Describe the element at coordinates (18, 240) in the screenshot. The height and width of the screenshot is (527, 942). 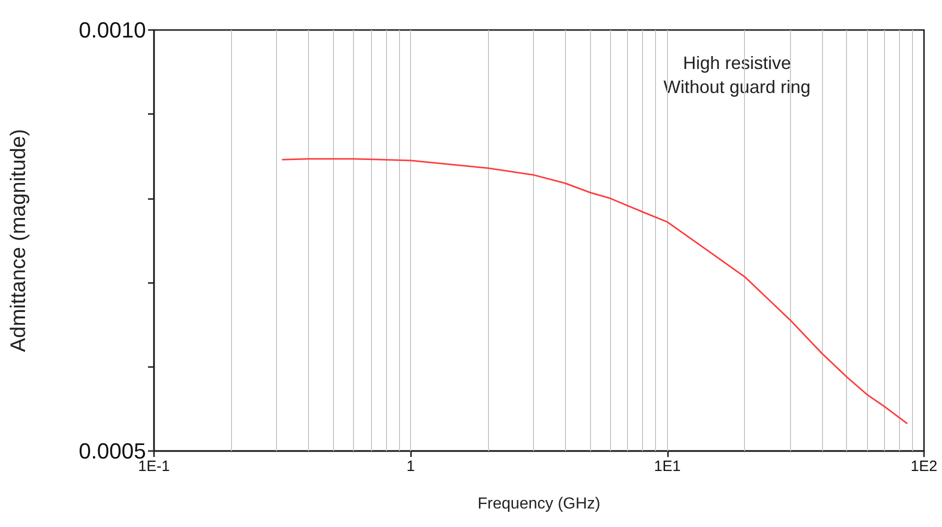
I see `y-axis-title: Admittance (magnitude)` at that location.